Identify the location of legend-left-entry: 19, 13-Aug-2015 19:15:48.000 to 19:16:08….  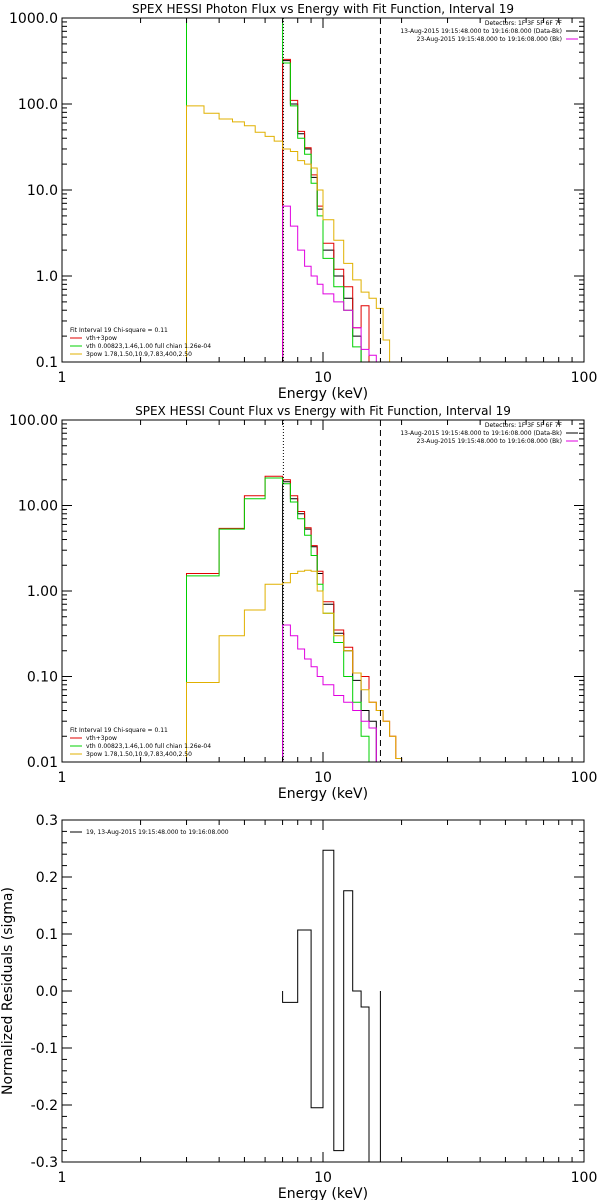
(157, 832).